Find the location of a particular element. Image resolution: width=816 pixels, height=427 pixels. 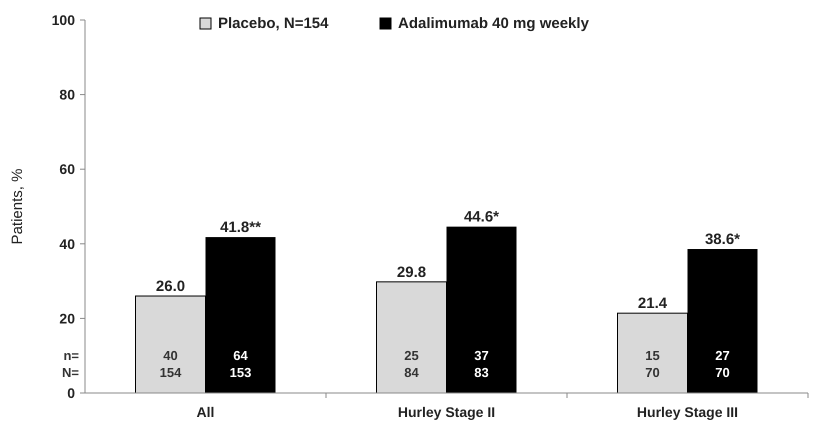

data-label: 38.6* is located at coordinates (722, 239).